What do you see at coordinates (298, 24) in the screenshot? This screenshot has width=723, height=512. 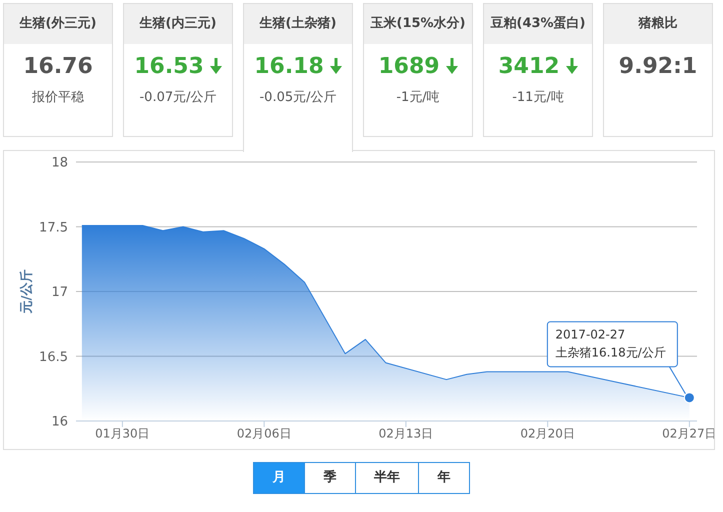 I see `category-label: 生猪(土杂猪)` at bounding box center [298, 24].